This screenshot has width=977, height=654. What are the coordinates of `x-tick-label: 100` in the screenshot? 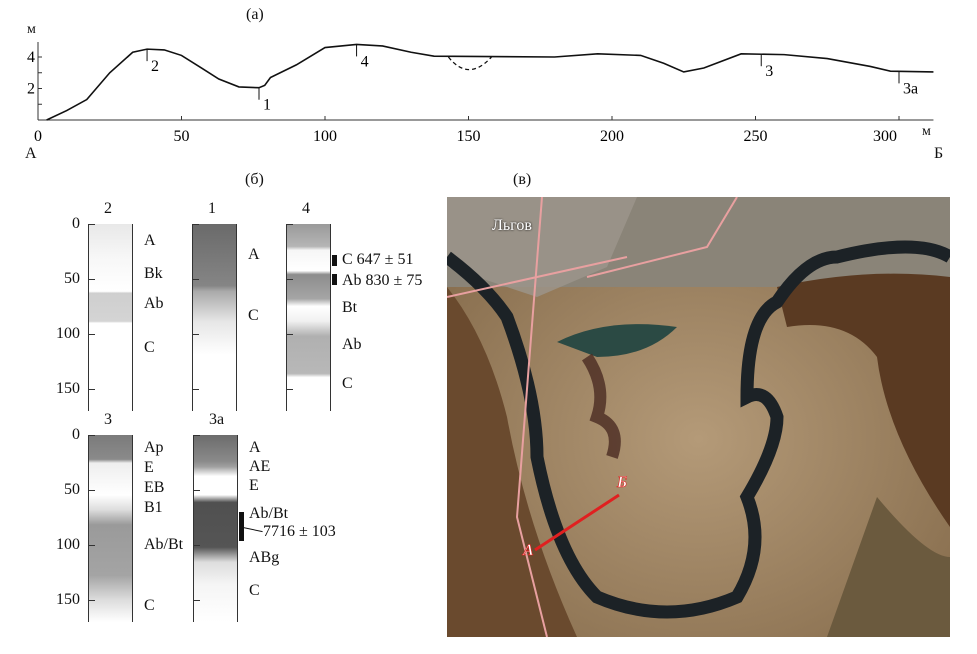 It's located at (325, 136).